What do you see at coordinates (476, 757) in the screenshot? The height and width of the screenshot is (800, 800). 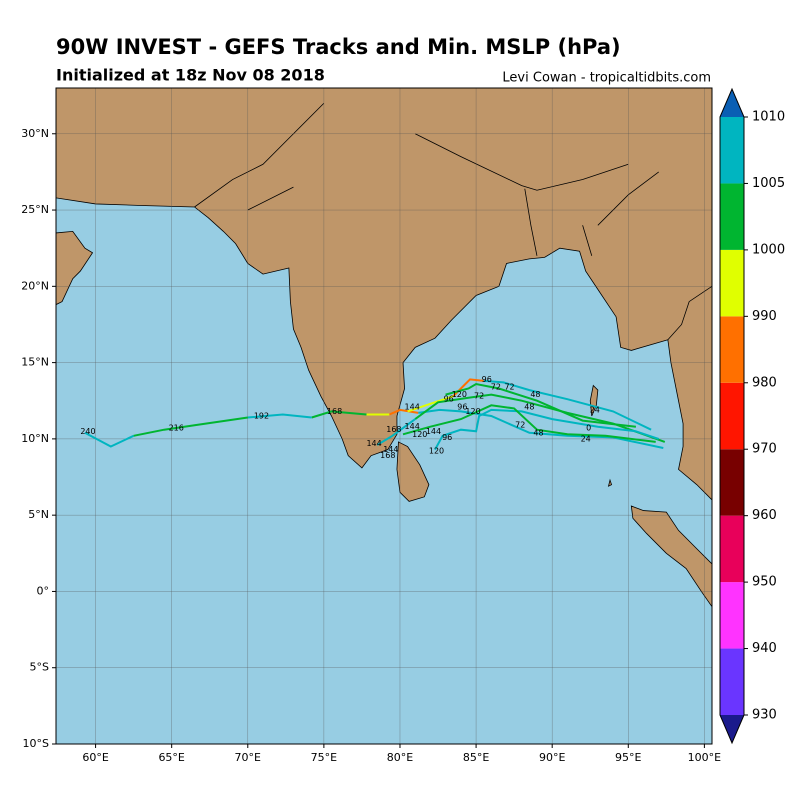 I see `x-tick-label: 85°E` at bounding box center [476, 757].